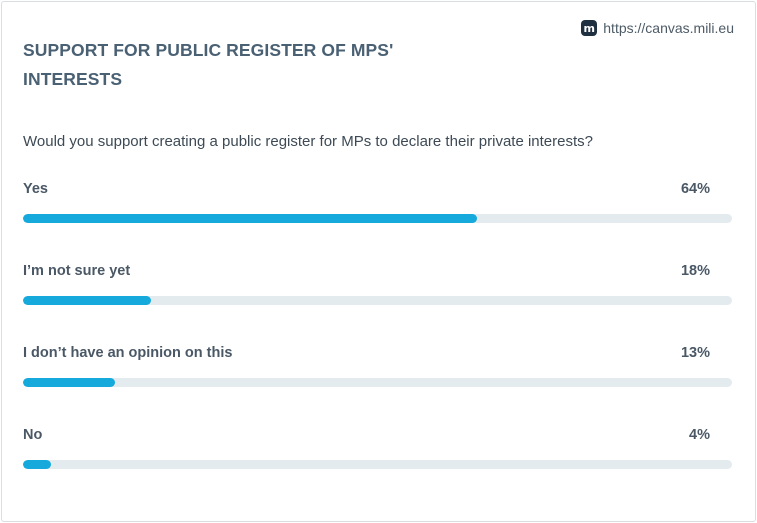  I want to click on option-label: Yes, so click(35, 189).